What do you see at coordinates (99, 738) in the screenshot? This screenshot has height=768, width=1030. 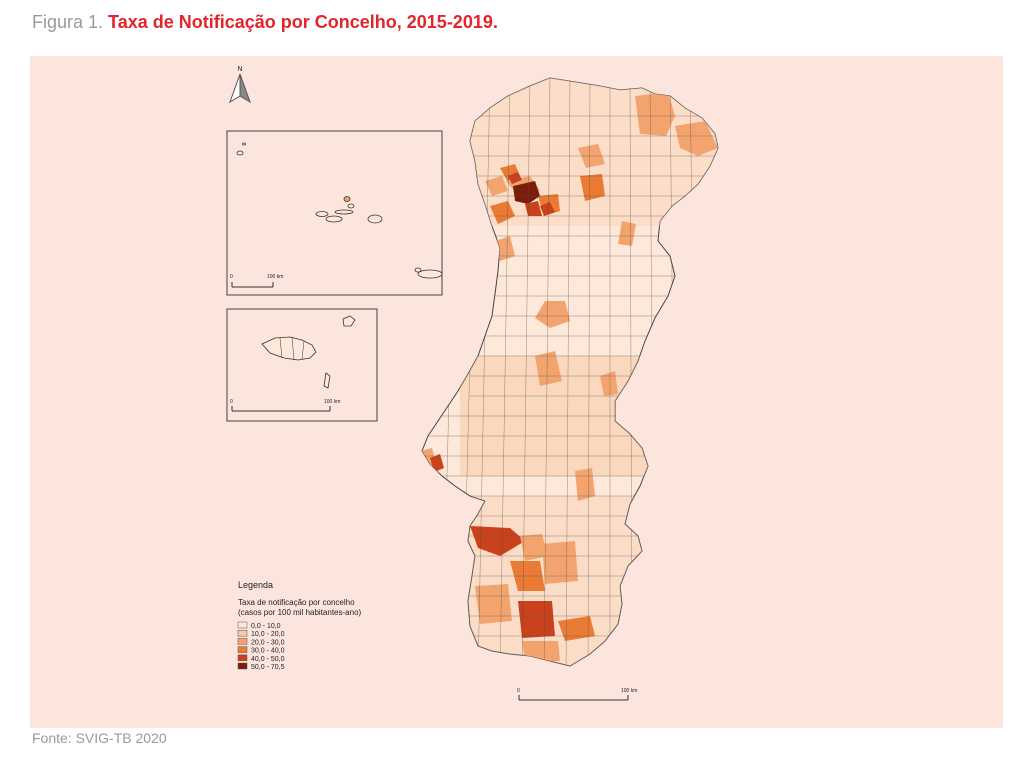 I see `figure-source: Fonte: SVIG-TB 2020` at bounding box center [99, 738].